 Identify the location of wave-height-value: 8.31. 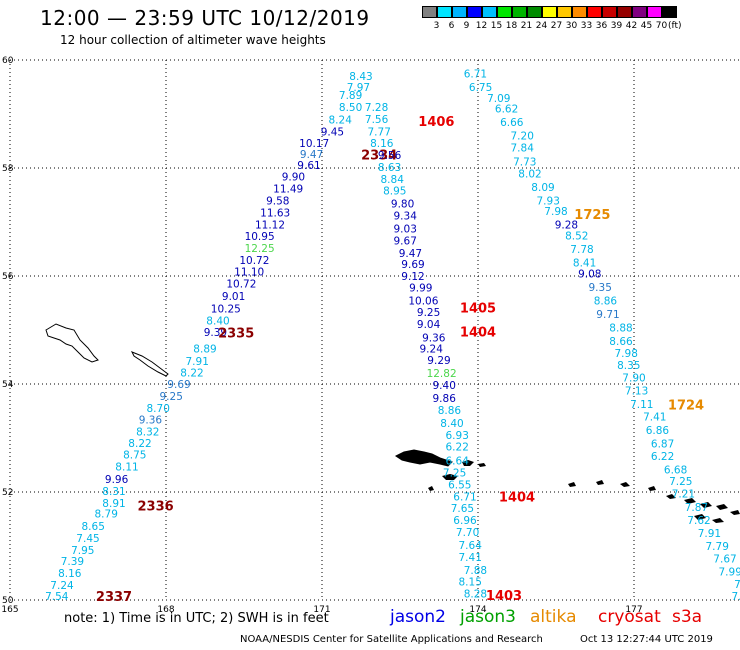
(113, 492).